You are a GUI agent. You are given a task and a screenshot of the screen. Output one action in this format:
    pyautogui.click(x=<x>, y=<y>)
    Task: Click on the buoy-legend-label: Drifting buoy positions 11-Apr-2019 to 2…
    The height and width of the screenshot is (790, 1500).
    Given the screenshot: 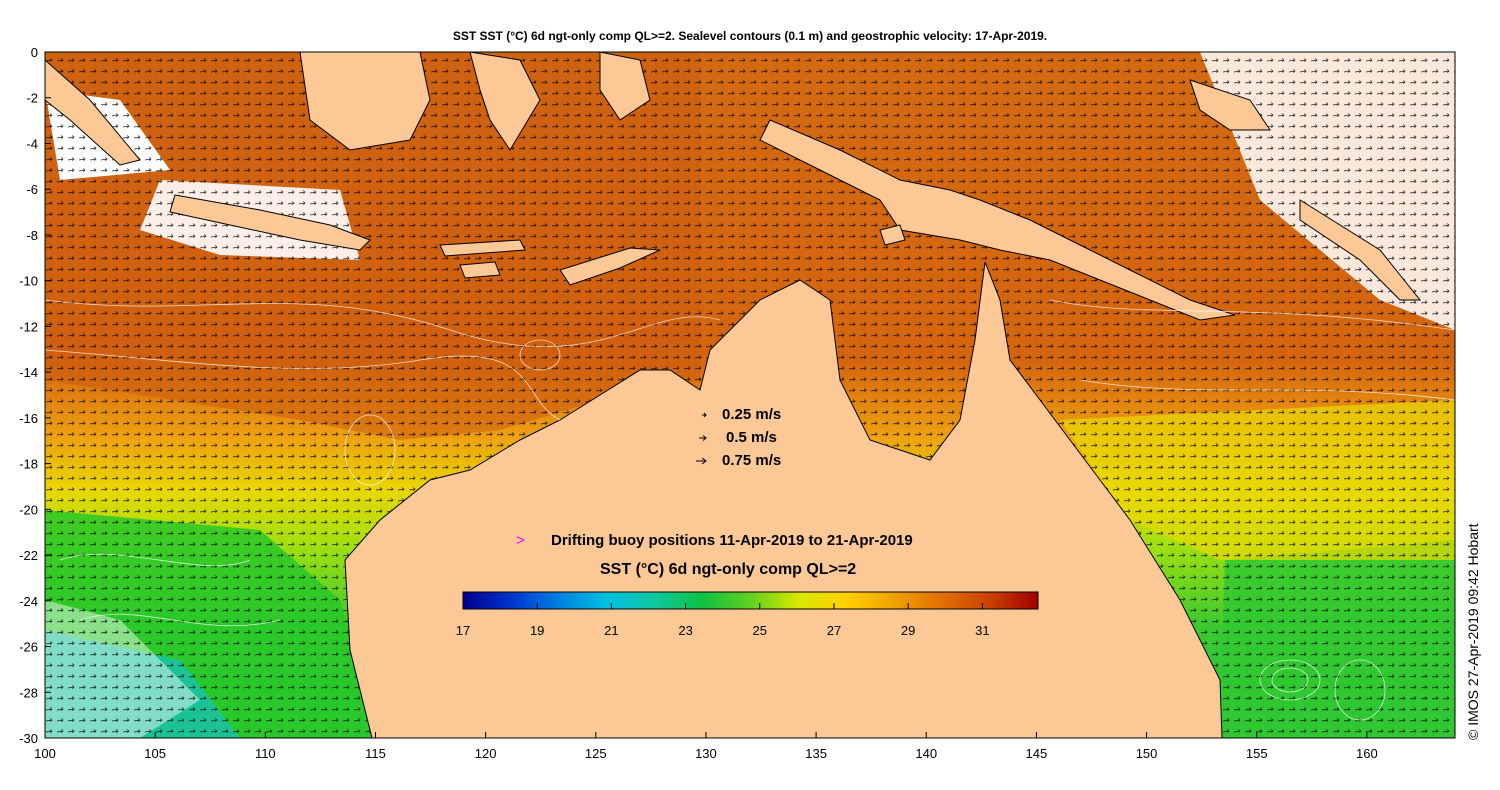 What is the action you would take?
    pyautogui.click(x=732, y=540)
    